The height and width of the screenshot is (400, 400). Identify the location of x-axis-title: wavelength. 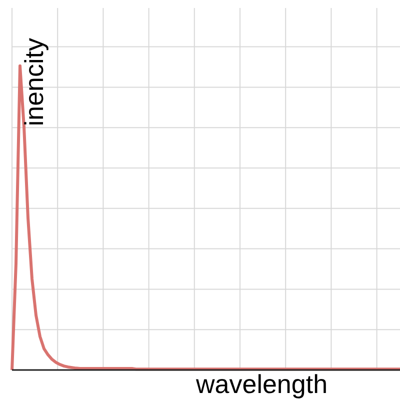
(262, 384).